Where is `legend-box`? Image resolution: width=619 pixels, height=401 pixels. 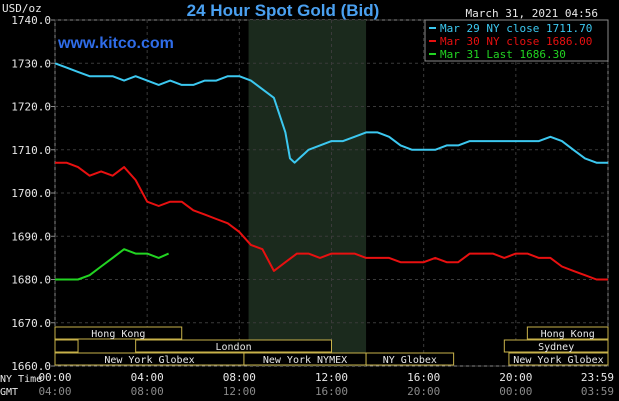 legend-box is located at coordinates (516, 40).